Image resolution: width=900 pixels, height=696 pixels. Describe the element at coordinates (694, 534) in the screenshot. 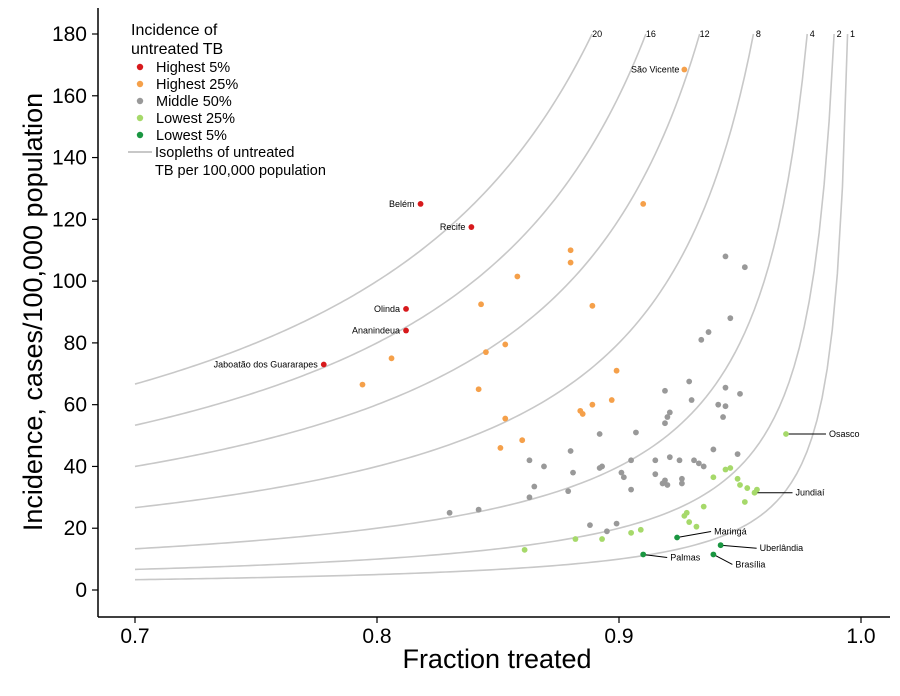

I see `leader-maringa` at that location.